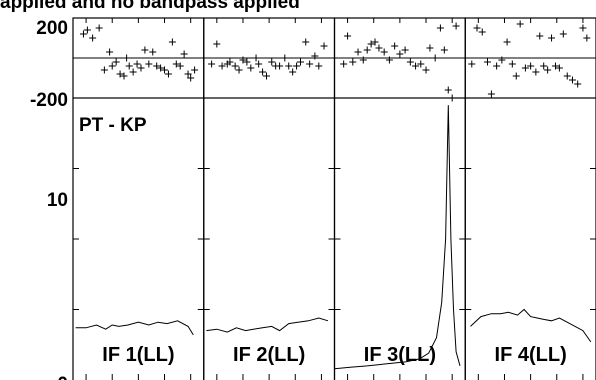 Image resolution: width=596 pixels, height=380 pixels. What do you see at coordinates (57, 200) in the screenshot?
I see `amp-tick-label-10: 10` at bounding box center [57, 200].